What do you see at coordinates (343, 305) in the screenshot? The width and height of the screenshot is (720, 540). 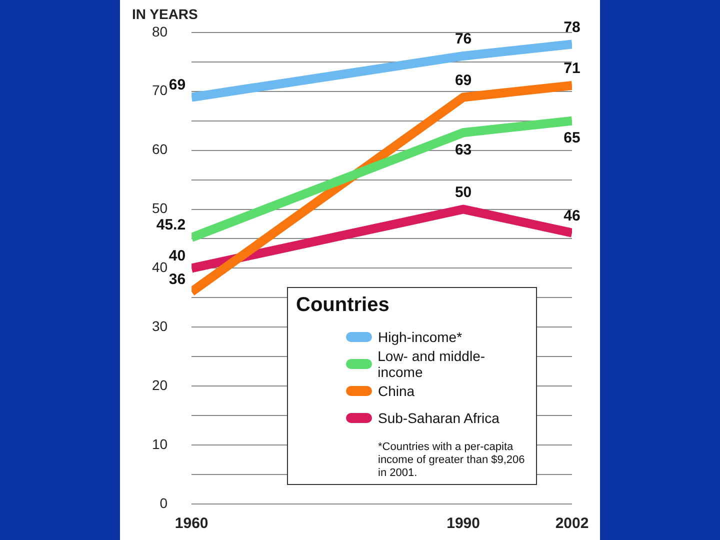 I see `legend-title: Countries` at bounding box center [343, 305].